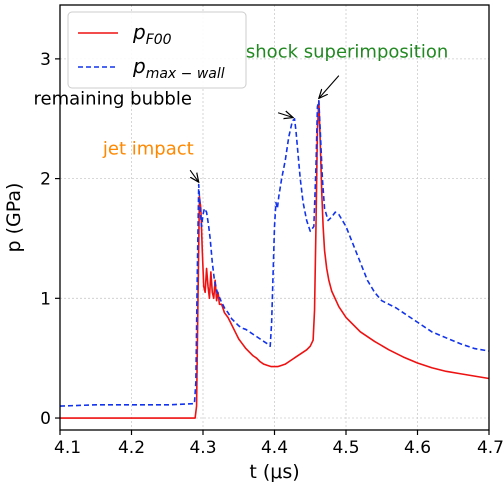 This screenshot has height=489, width=504. I want to click on legend-box, so click(157, 50).